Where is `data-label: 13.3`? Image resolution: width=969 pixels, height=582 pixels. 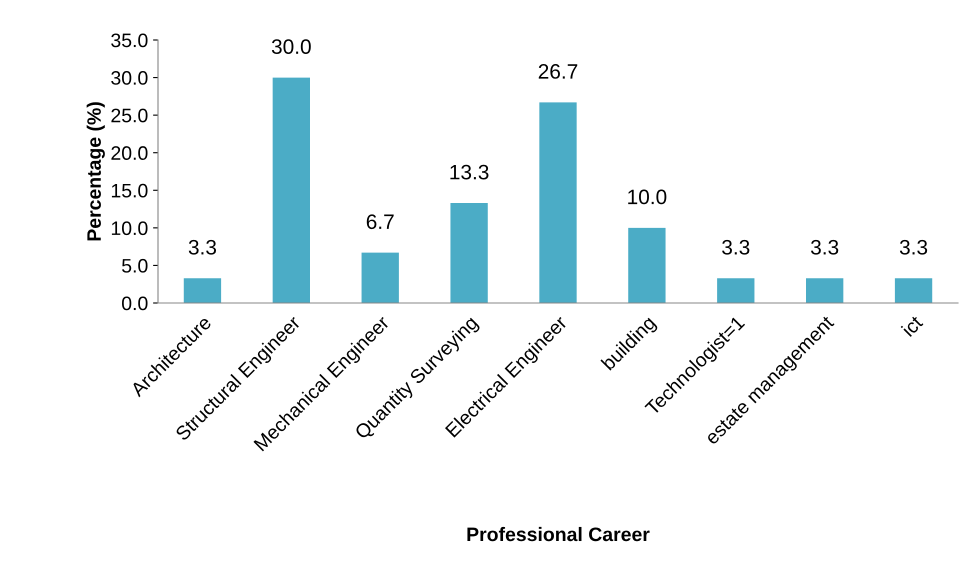
data-label: 13.3 is located at coordinates (469, 172).